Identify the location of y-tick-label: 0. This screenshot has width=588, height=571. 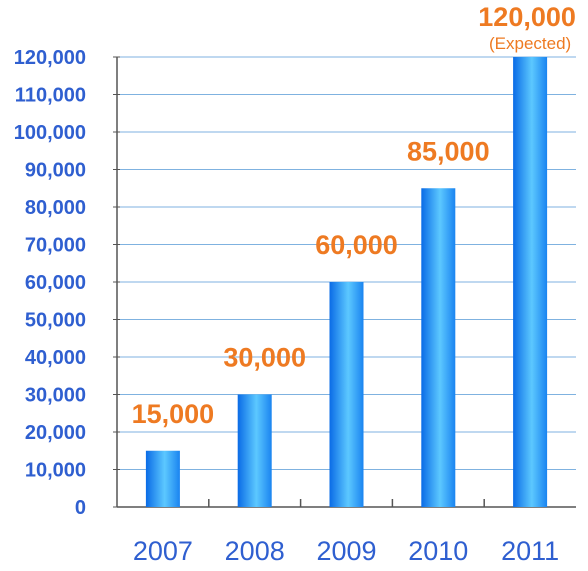
(80, 508).